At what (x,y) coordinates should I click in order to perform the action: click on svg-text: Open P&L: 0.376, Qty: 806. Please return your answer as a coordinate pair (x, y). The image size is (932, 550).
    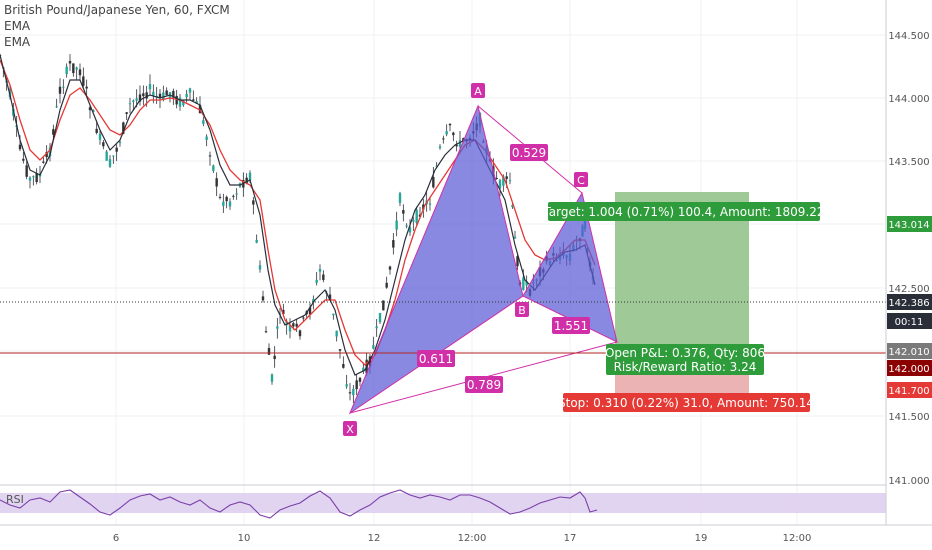
    Looking at the image, I should click on (685, 353).